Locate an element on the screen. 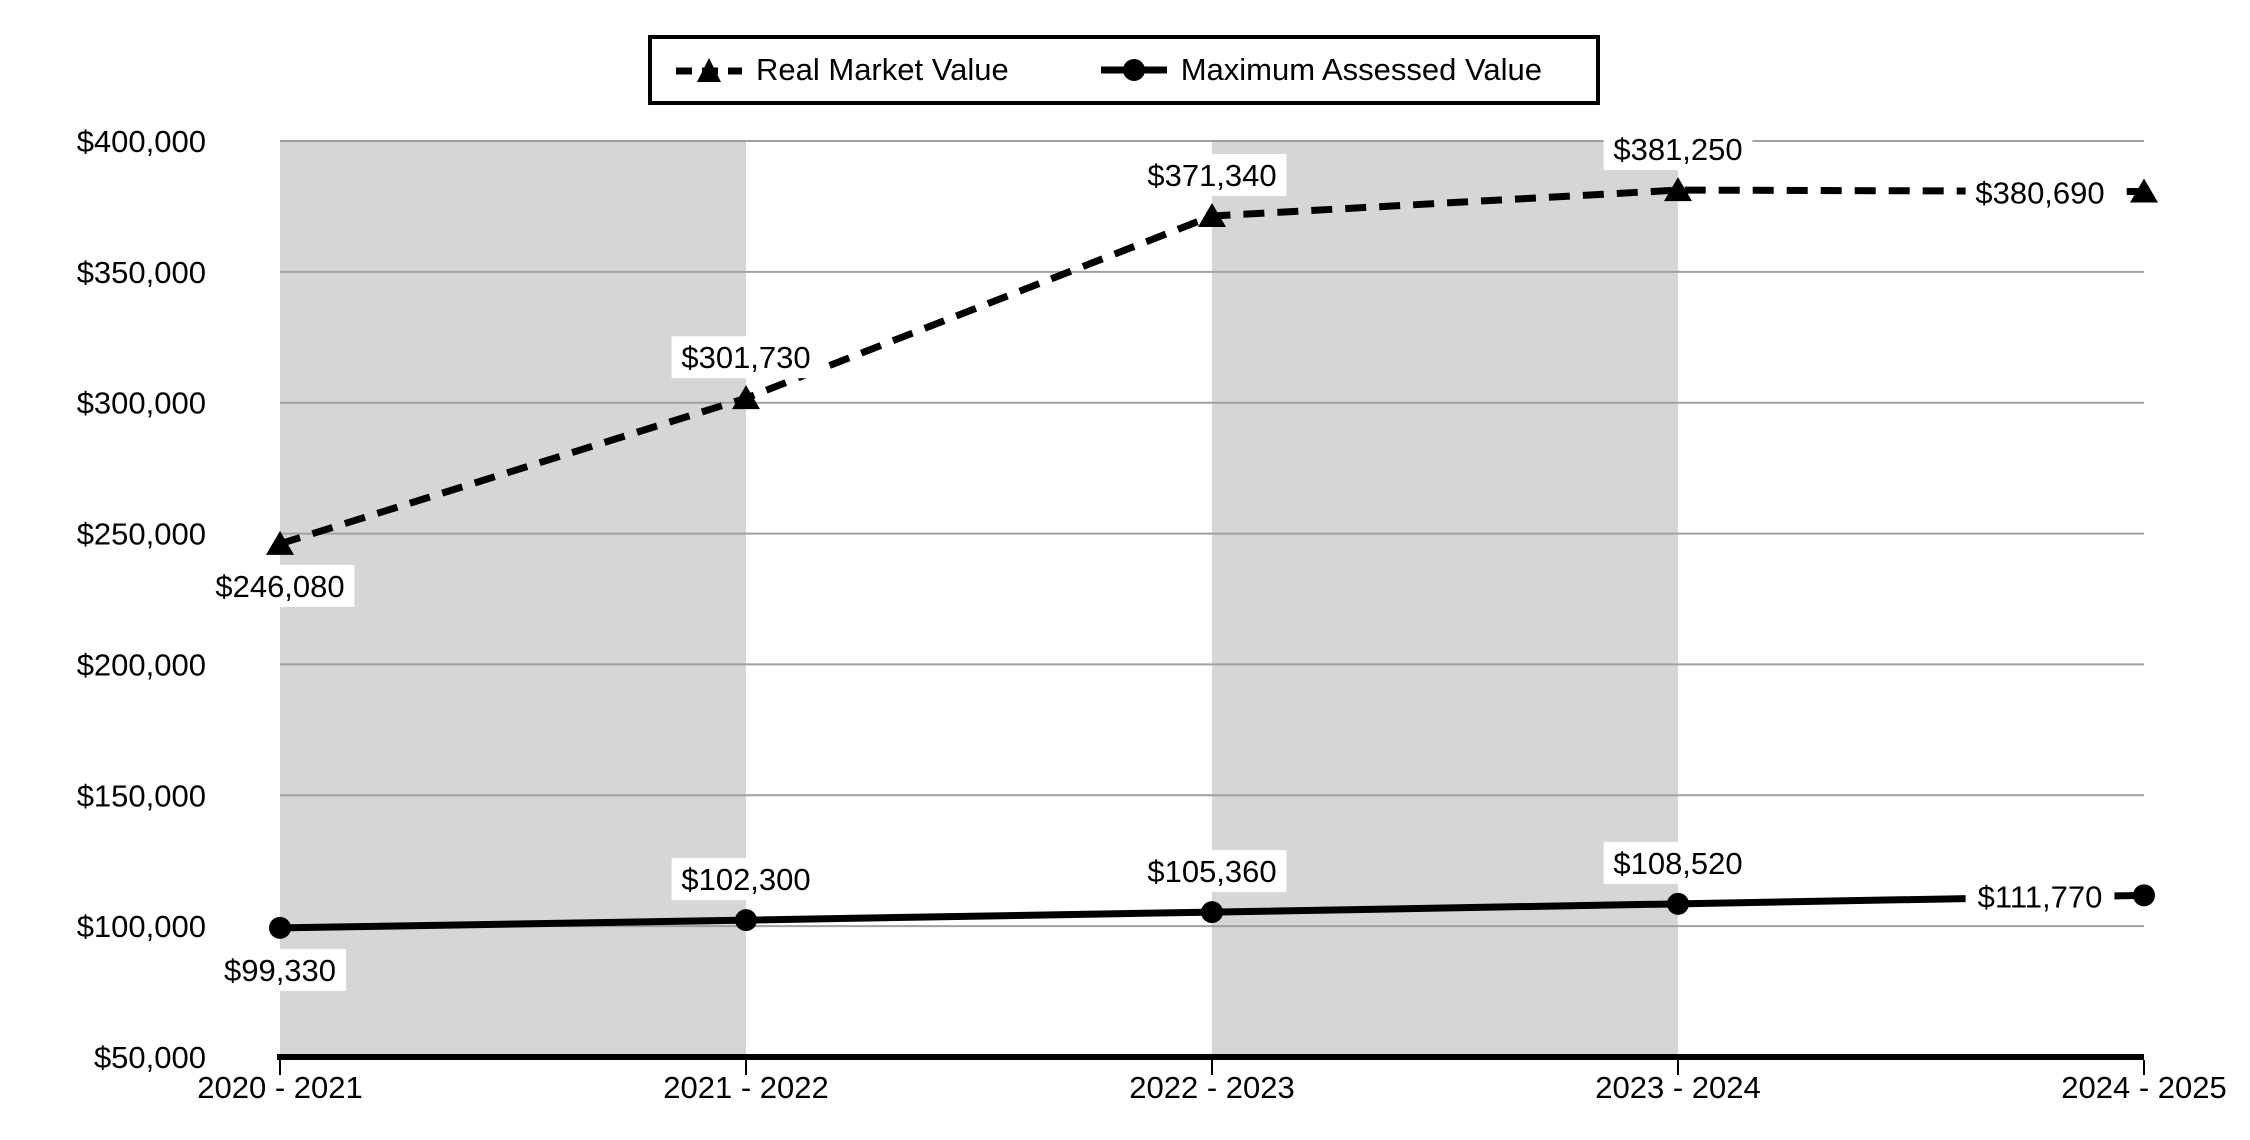 This screenshot has height=1140, width=2250. data-label: $381,250 is located at coordinates (1677, 149).